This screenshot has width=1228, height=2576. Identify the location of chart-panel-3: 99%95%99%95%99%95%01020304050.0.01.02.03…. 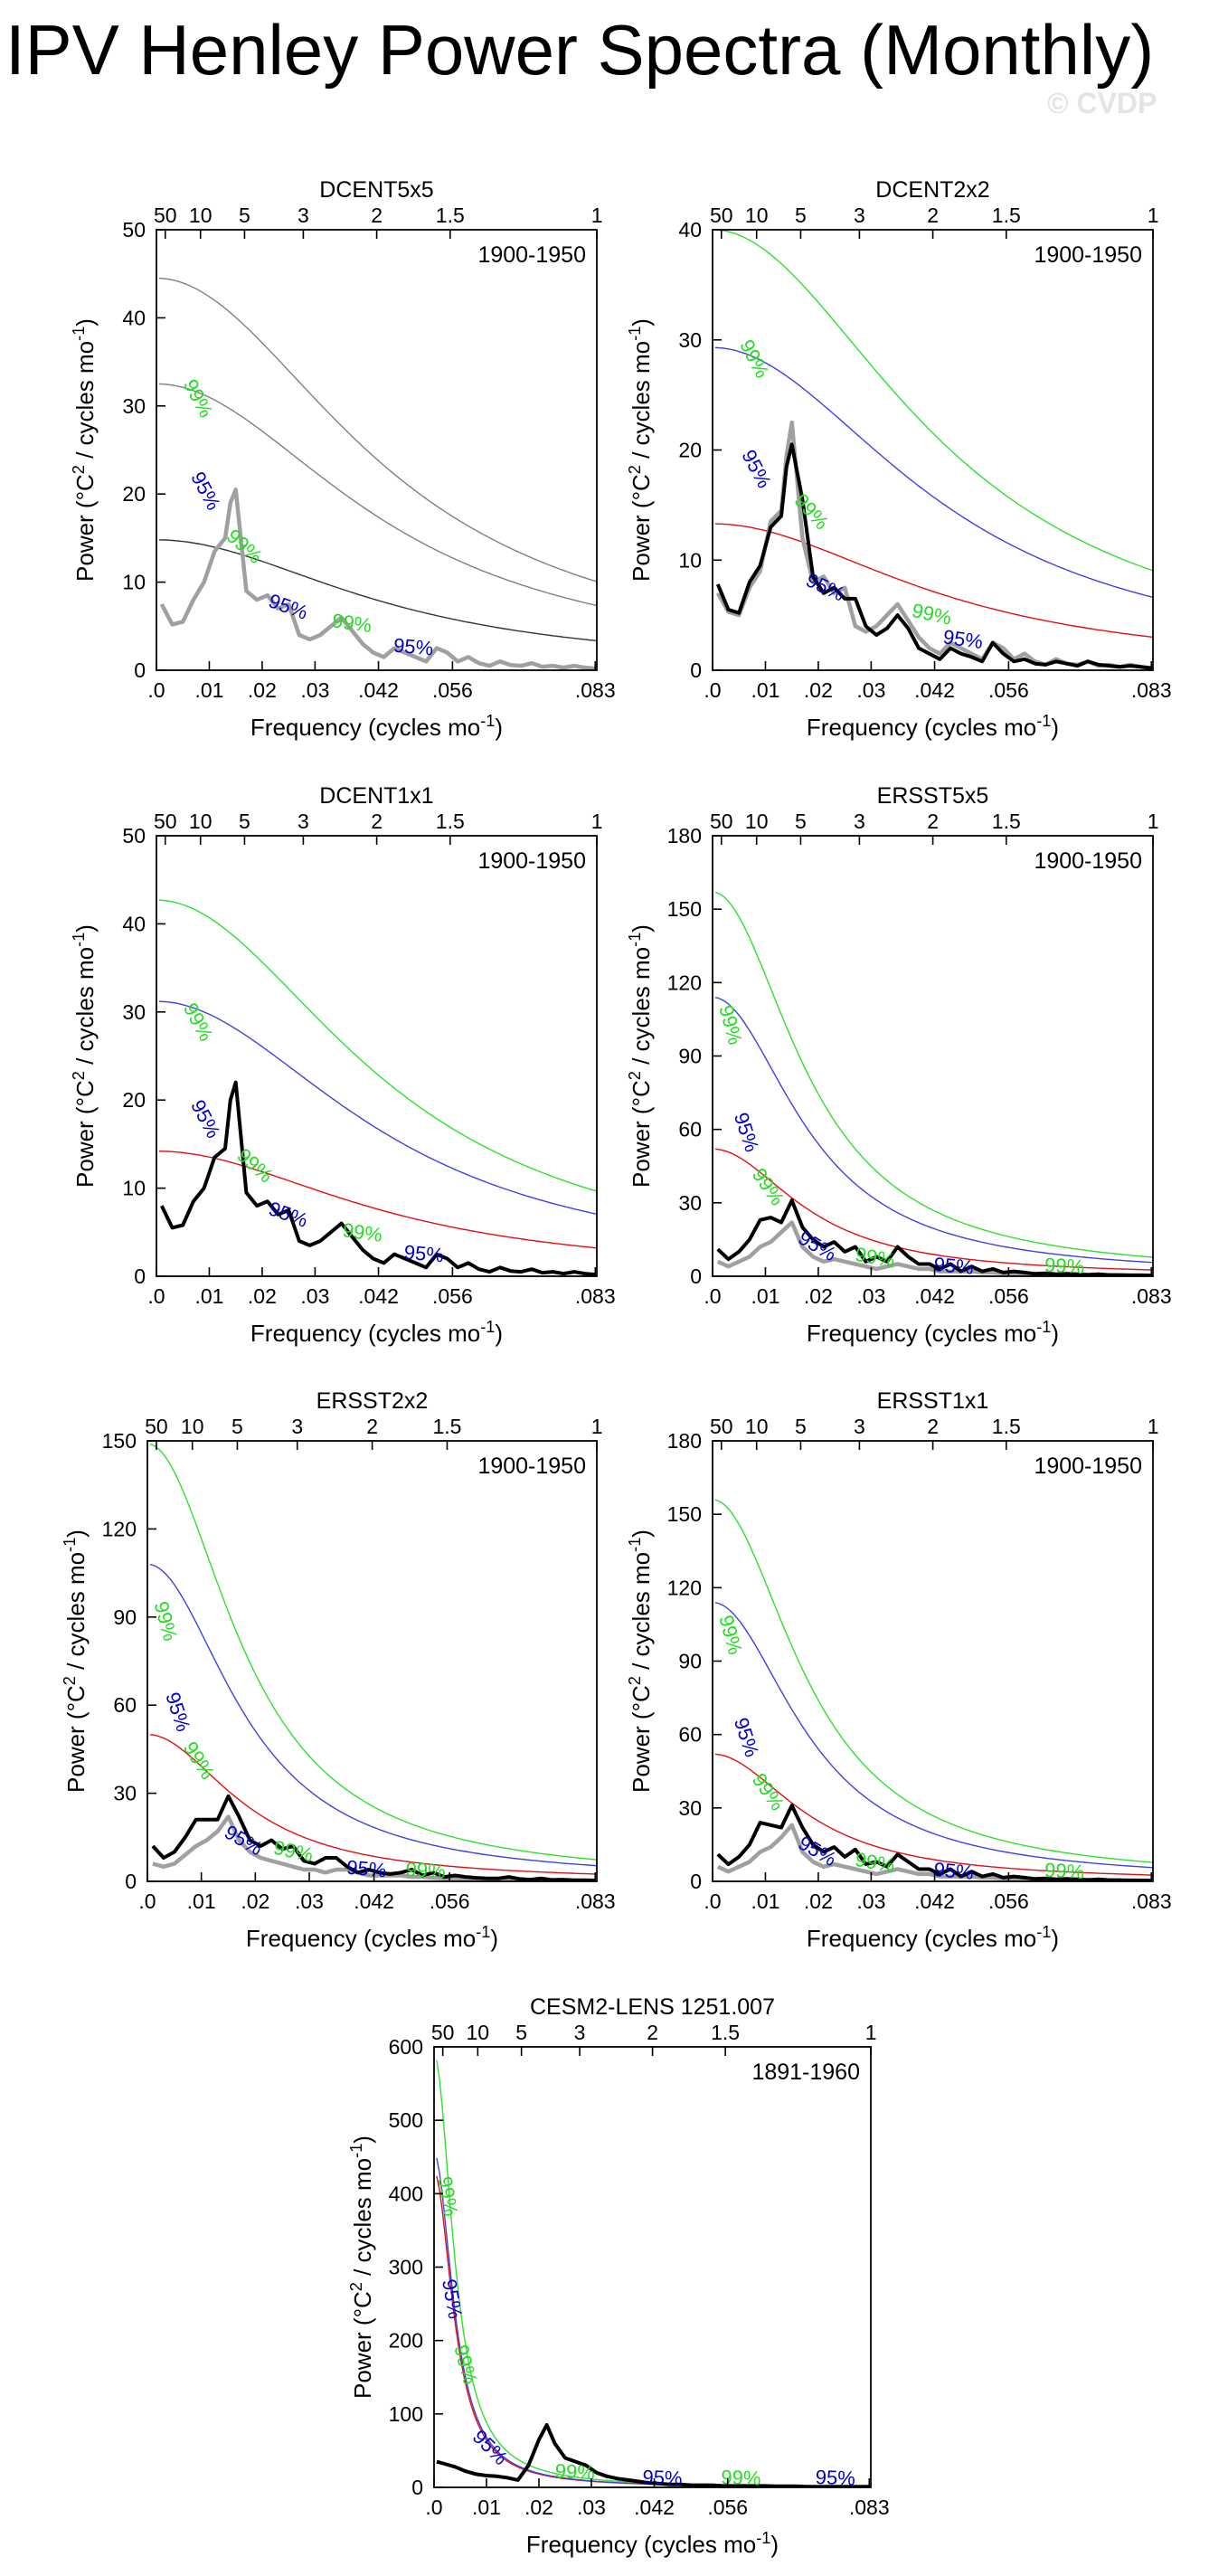
(343, 1065).